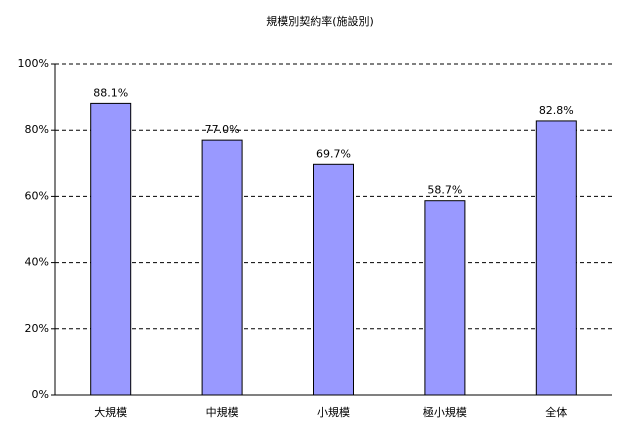 The height and width of the screenshot is (441, 641). Describe the element at coordinates (37, 129) in the screenshot. I see `y-tick-label: 80%` at that location.